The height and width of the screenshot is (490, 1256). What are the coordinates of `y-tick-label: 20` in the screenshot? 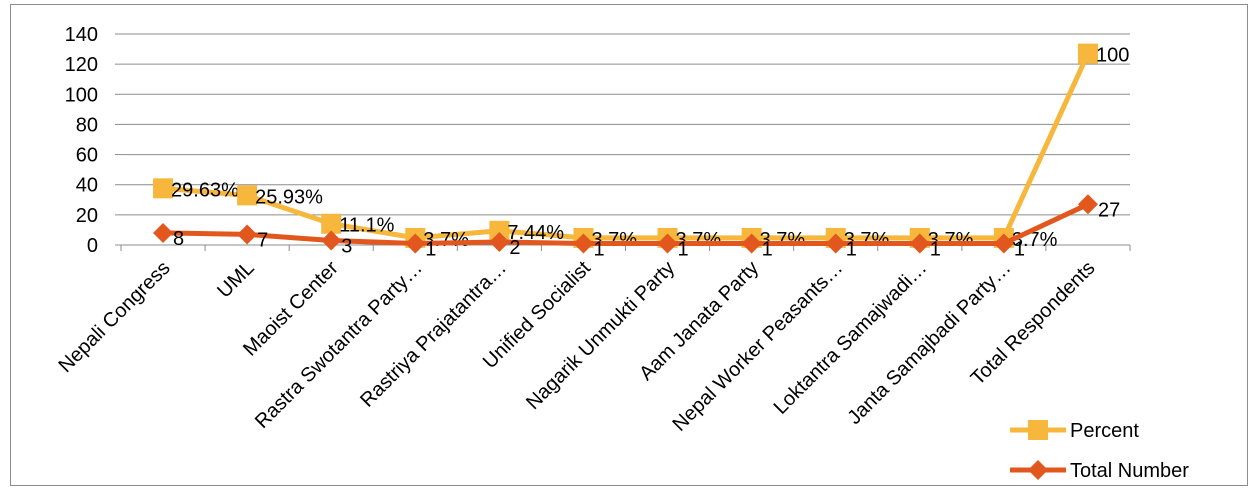 It's located at (87, 216).